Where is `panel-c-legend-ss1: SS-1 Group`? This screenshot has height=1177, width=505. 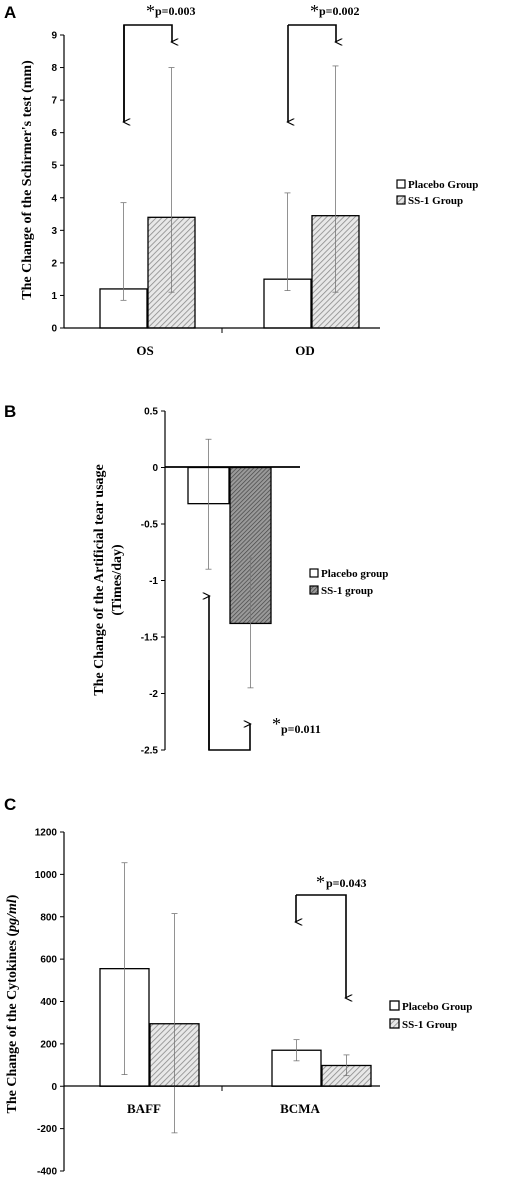 panel-c-legend-ss1: SS-1 Group is located at coordinates (429, 1025).